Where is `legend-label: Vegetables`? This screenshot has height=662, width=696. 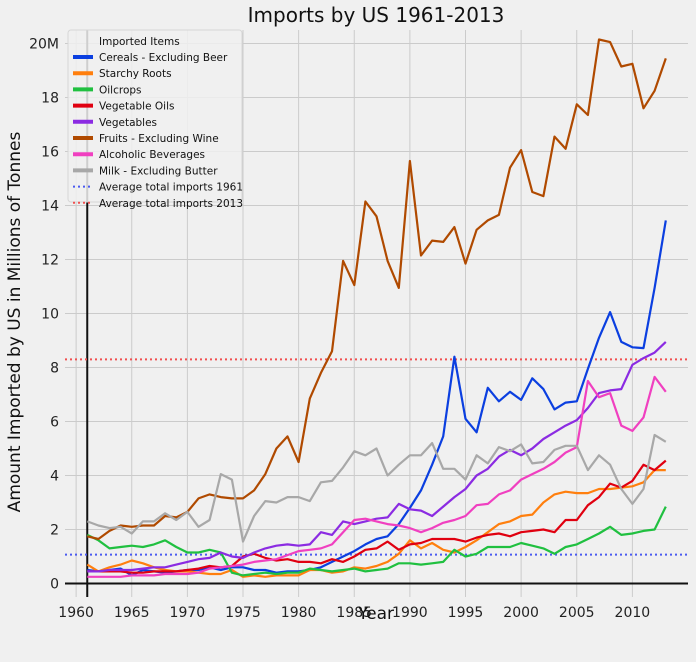 legend-label: Vegetables is located at coordinates (128, 123).